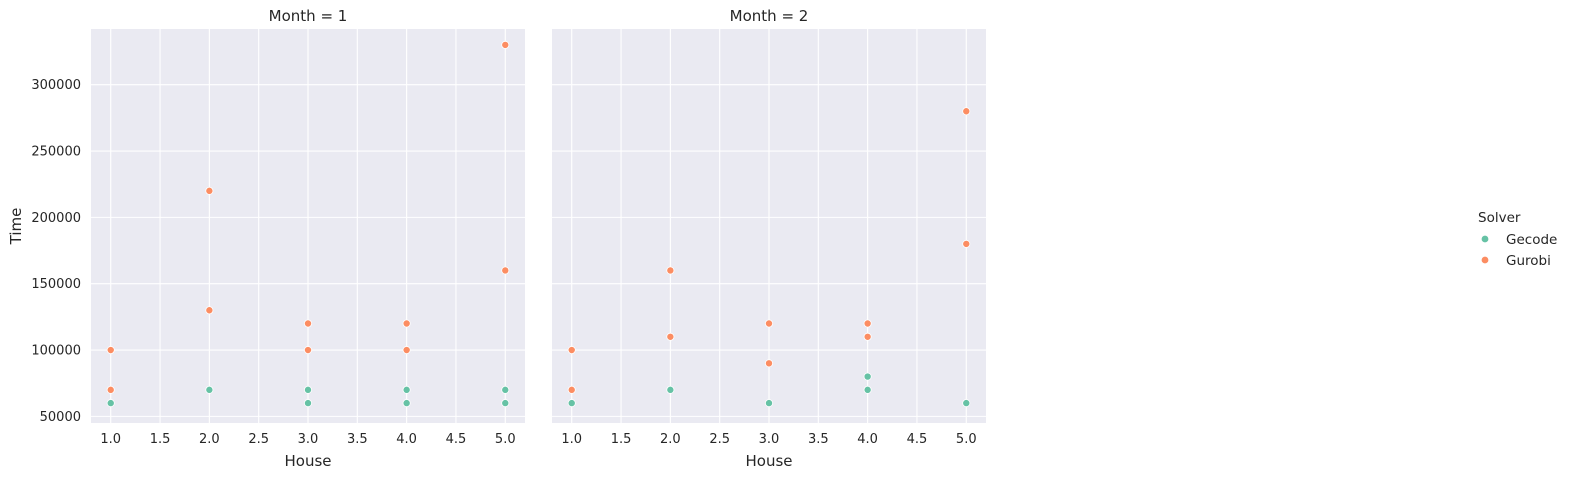  I want to click on legend: Solver Gecode Gurobi, so click(1517, 239).